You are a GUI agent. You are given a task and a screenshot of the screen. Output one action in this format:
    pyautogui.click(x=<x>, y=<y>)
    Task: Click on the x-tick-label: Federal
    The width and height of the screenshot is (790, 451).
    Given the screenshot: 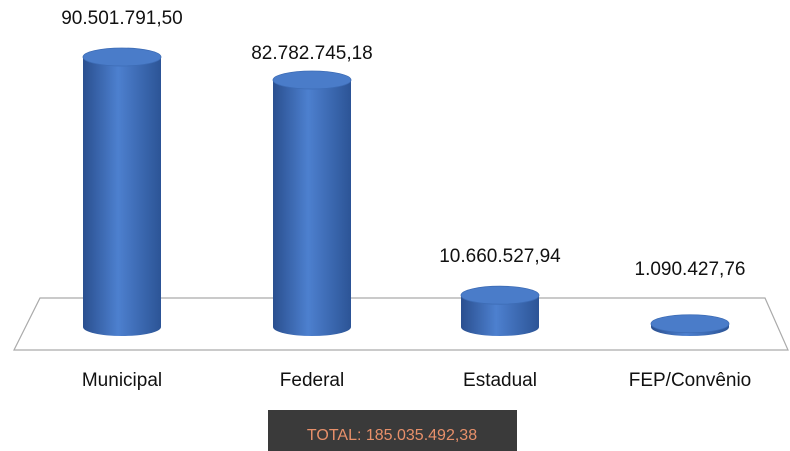 What is the action you would take?
    pyautogui.click(x=312, y=380)
    